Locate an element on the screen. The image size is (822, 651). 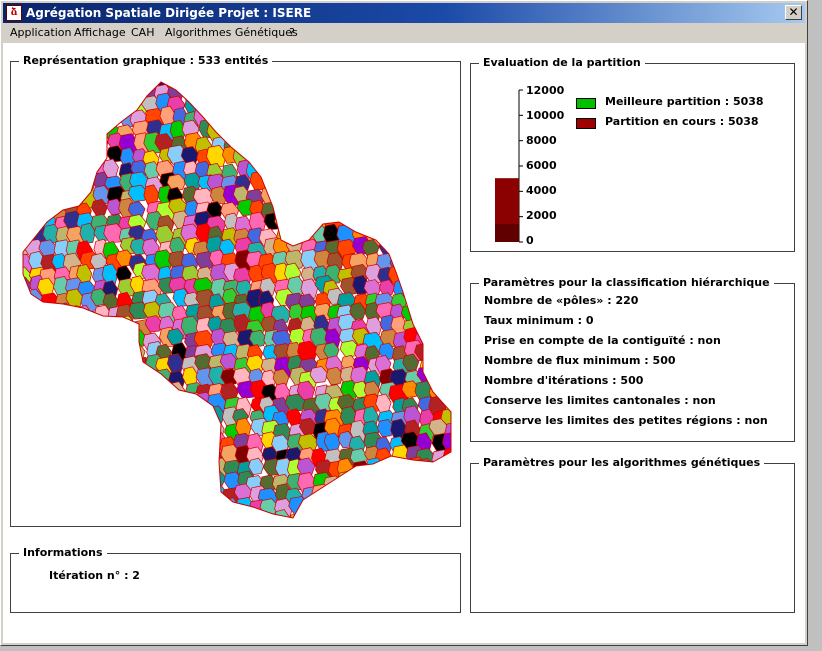
menu-cah: CAH is located at coordinates (143, 32).